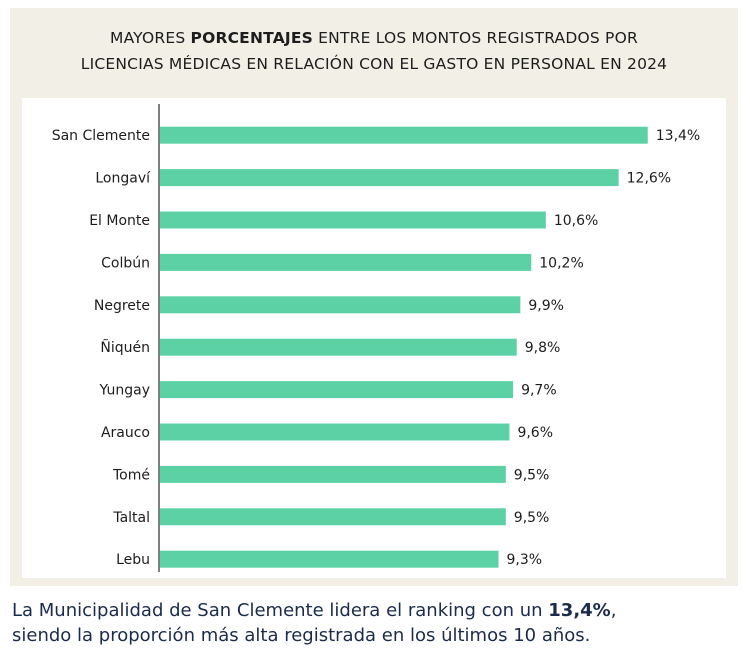  I want to click on data-label: 9,6%, so click(535, 433).